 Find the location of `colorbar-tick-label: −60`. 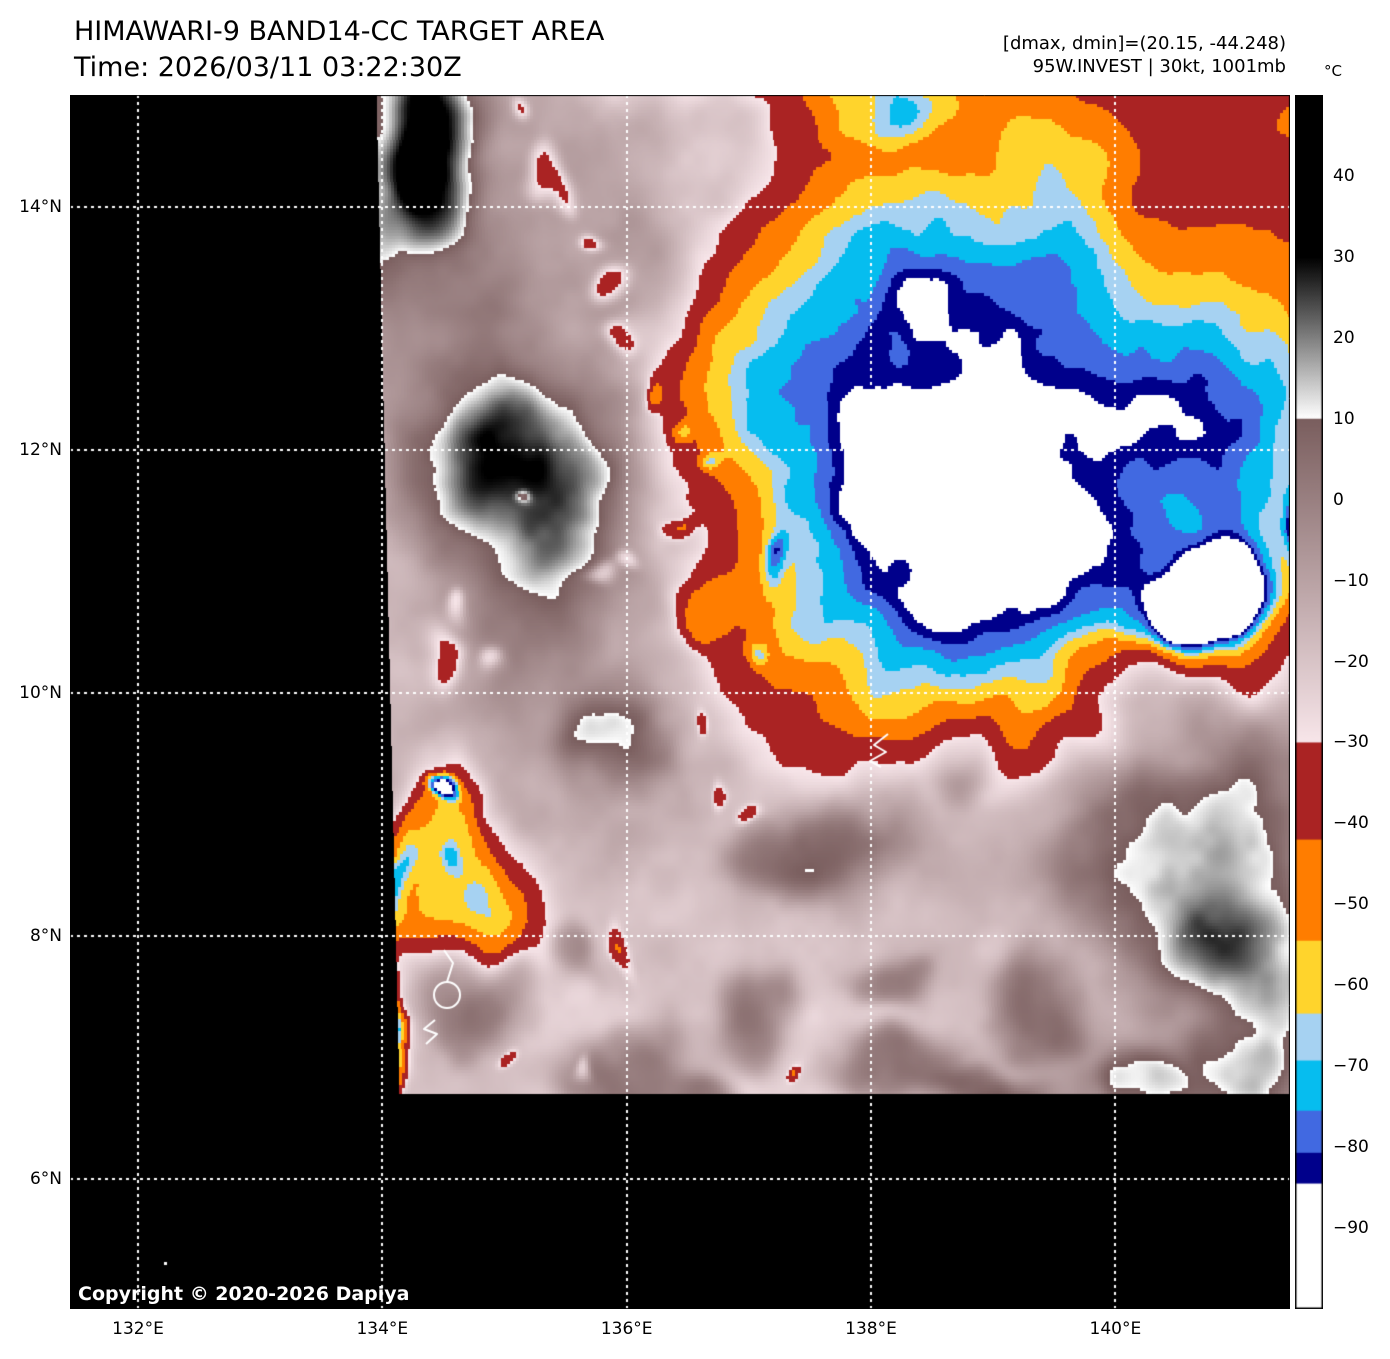

colorbar-tick-label: −60 is located at coordinates (1351, 985).